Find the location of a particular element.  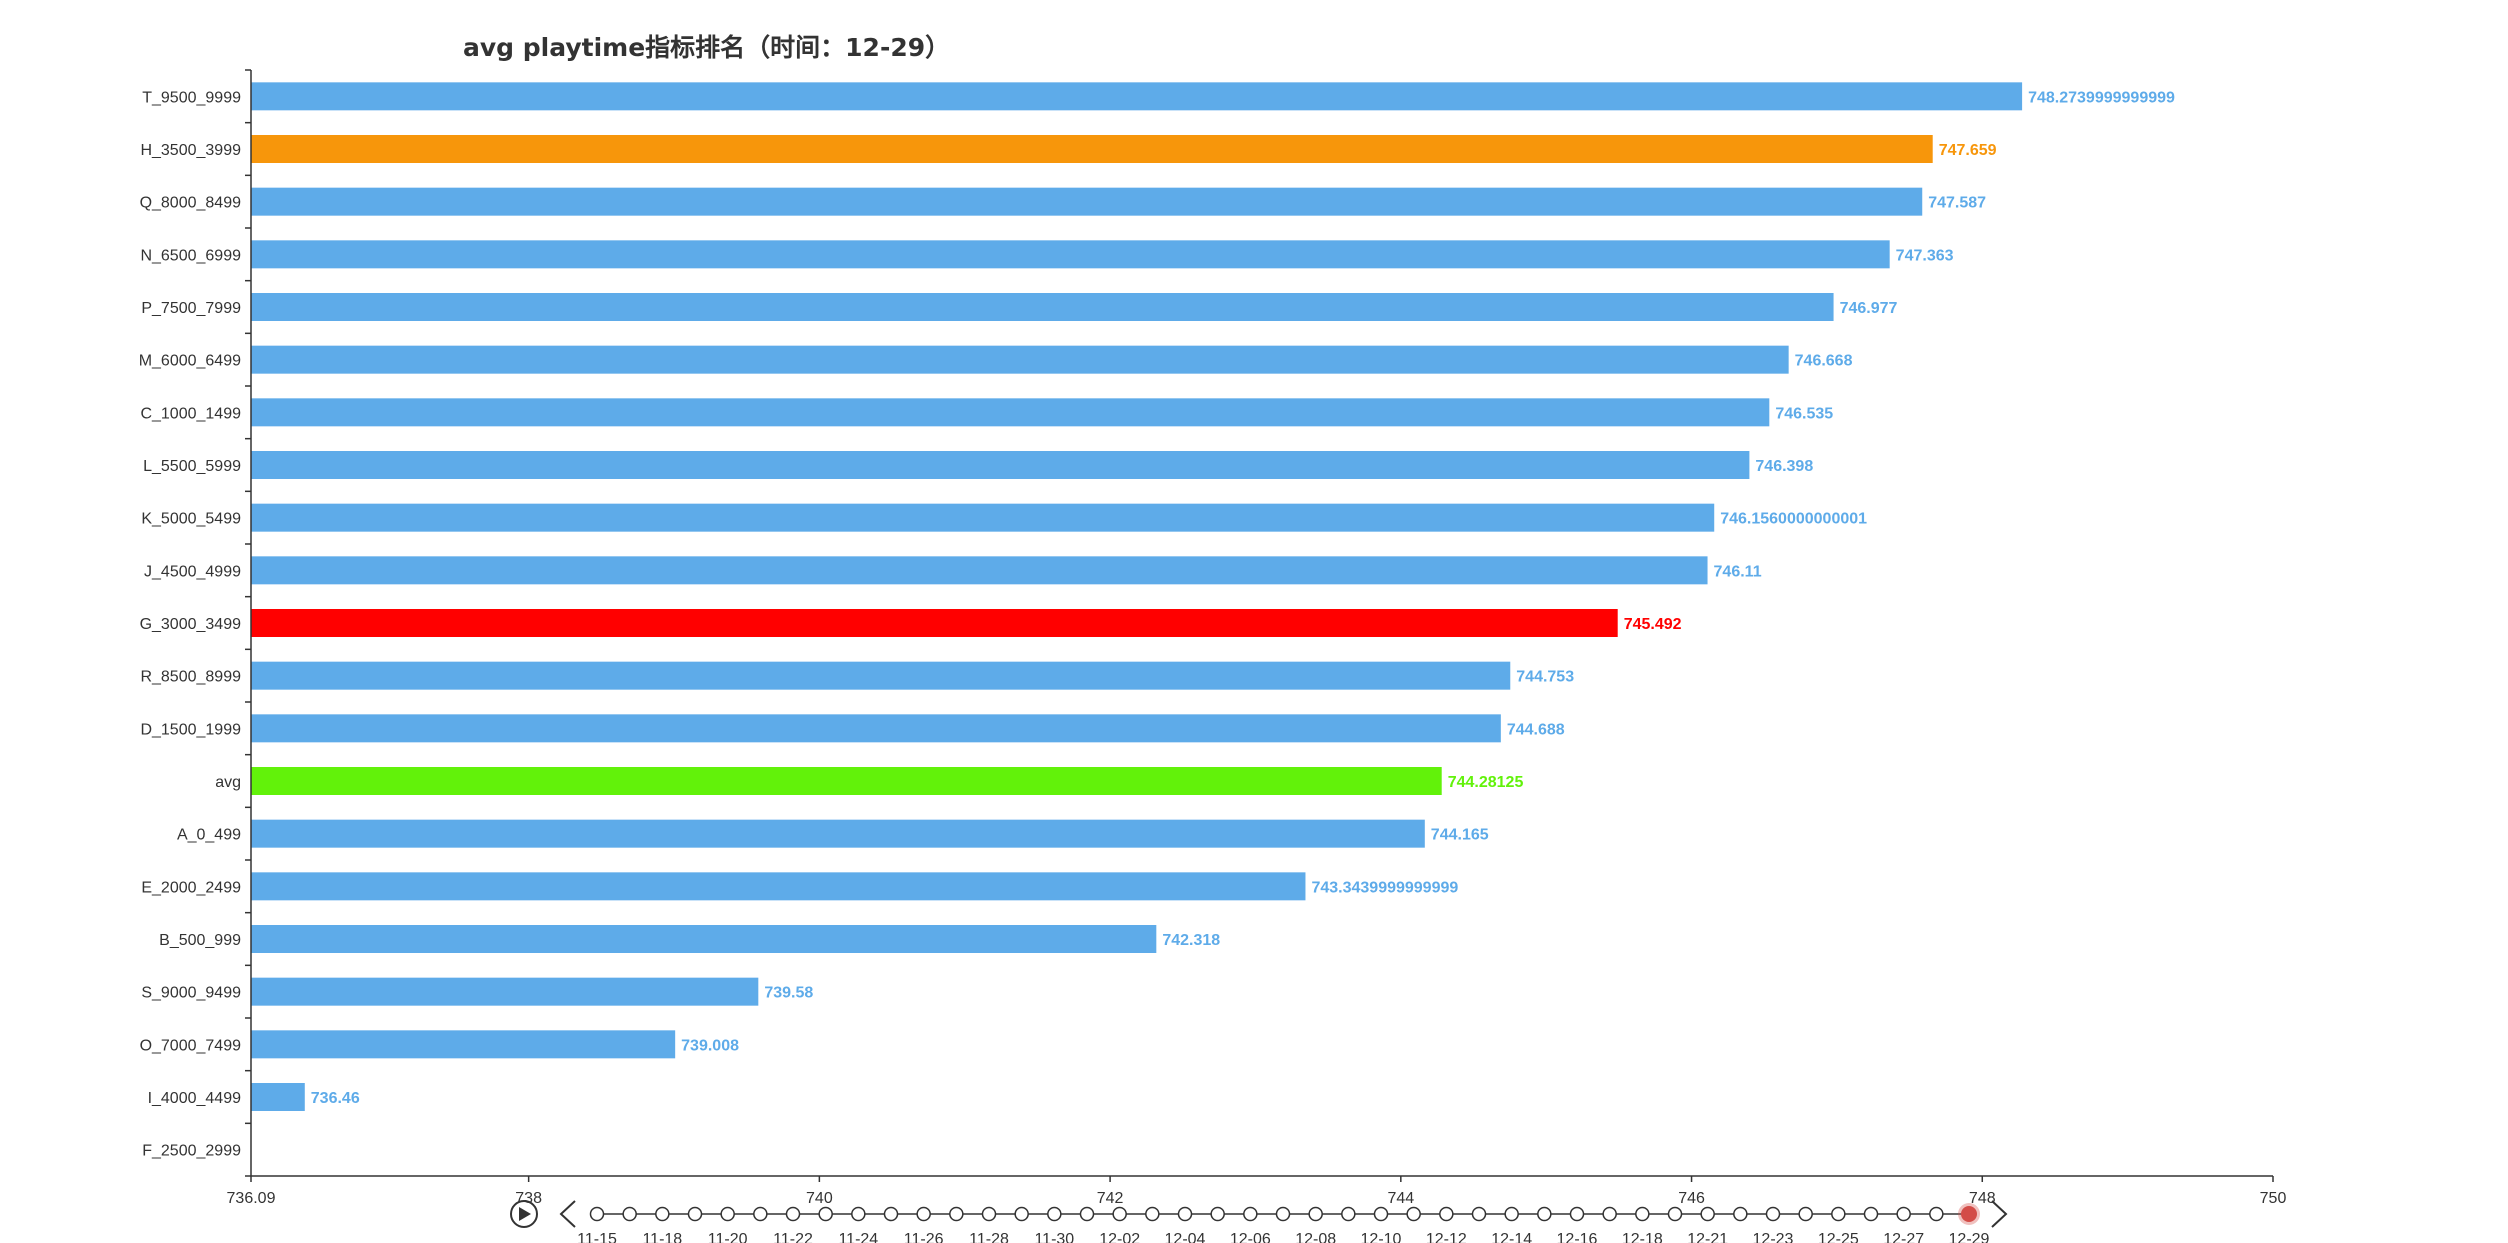

value-label: 745.492 is located at coordinates (1653, 624).